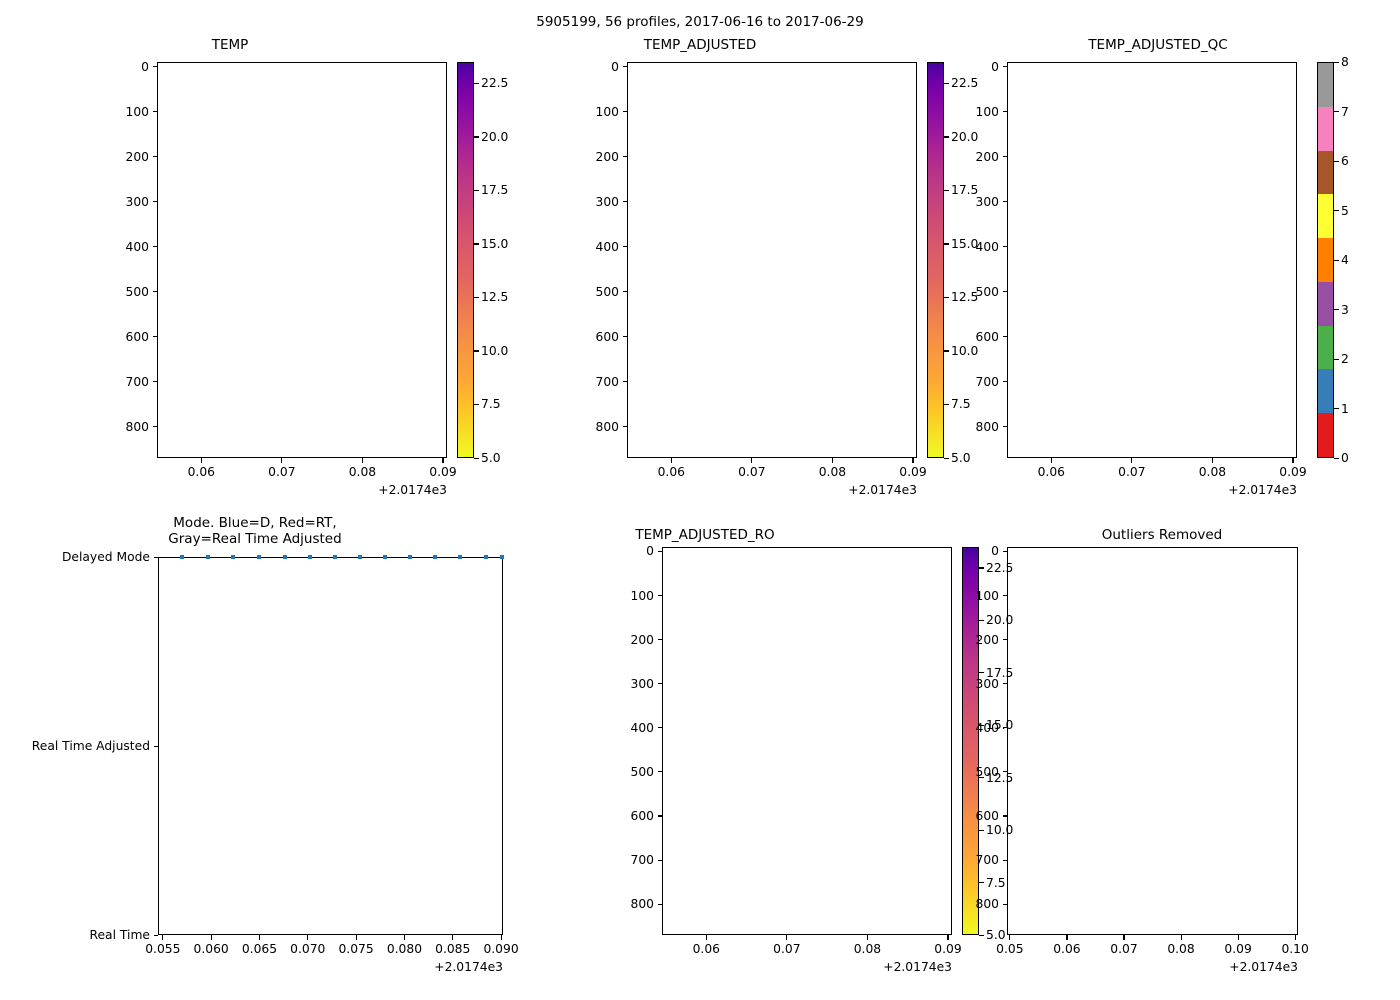 The width and height of the screenshot is (1400, 1000). What do you see at coordinates (211, 949) in the screenshot?
I see `xticklabel-mode-1: 0.060` at bounding box center [211, 949].